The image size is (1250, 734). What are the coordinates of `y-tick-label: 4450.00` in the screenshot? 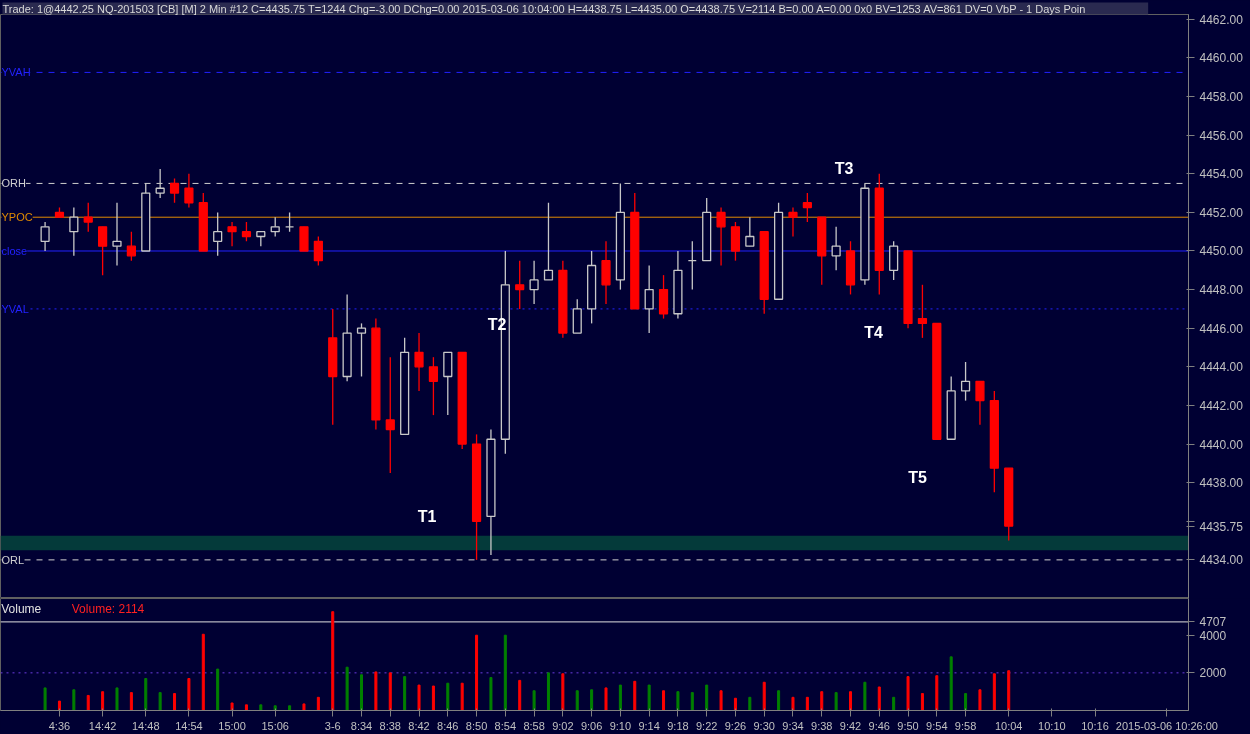 It's located at (1221, 251).